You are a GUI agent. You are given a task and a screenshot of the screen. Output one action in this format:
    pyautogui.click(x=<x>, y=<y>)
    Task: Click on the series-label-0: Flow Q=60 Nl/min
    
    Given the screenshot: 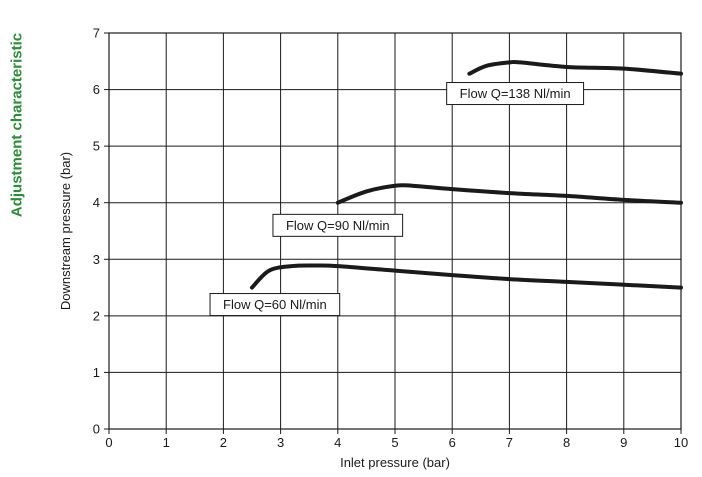 What is the action you would take?
    pyautogui.click(x=275, y=305)
    